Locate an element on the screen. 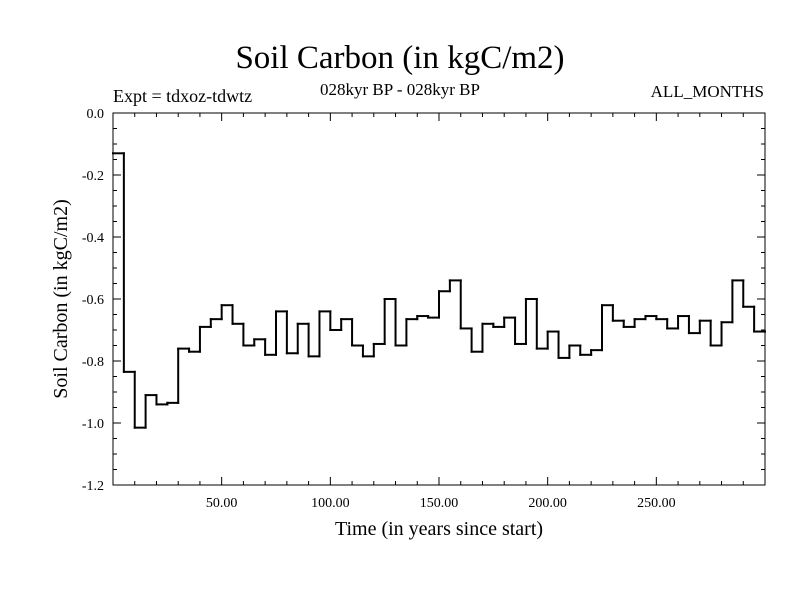  period-label: 028kyr BP - 028kyr BP is located at coordinates (400, 89).